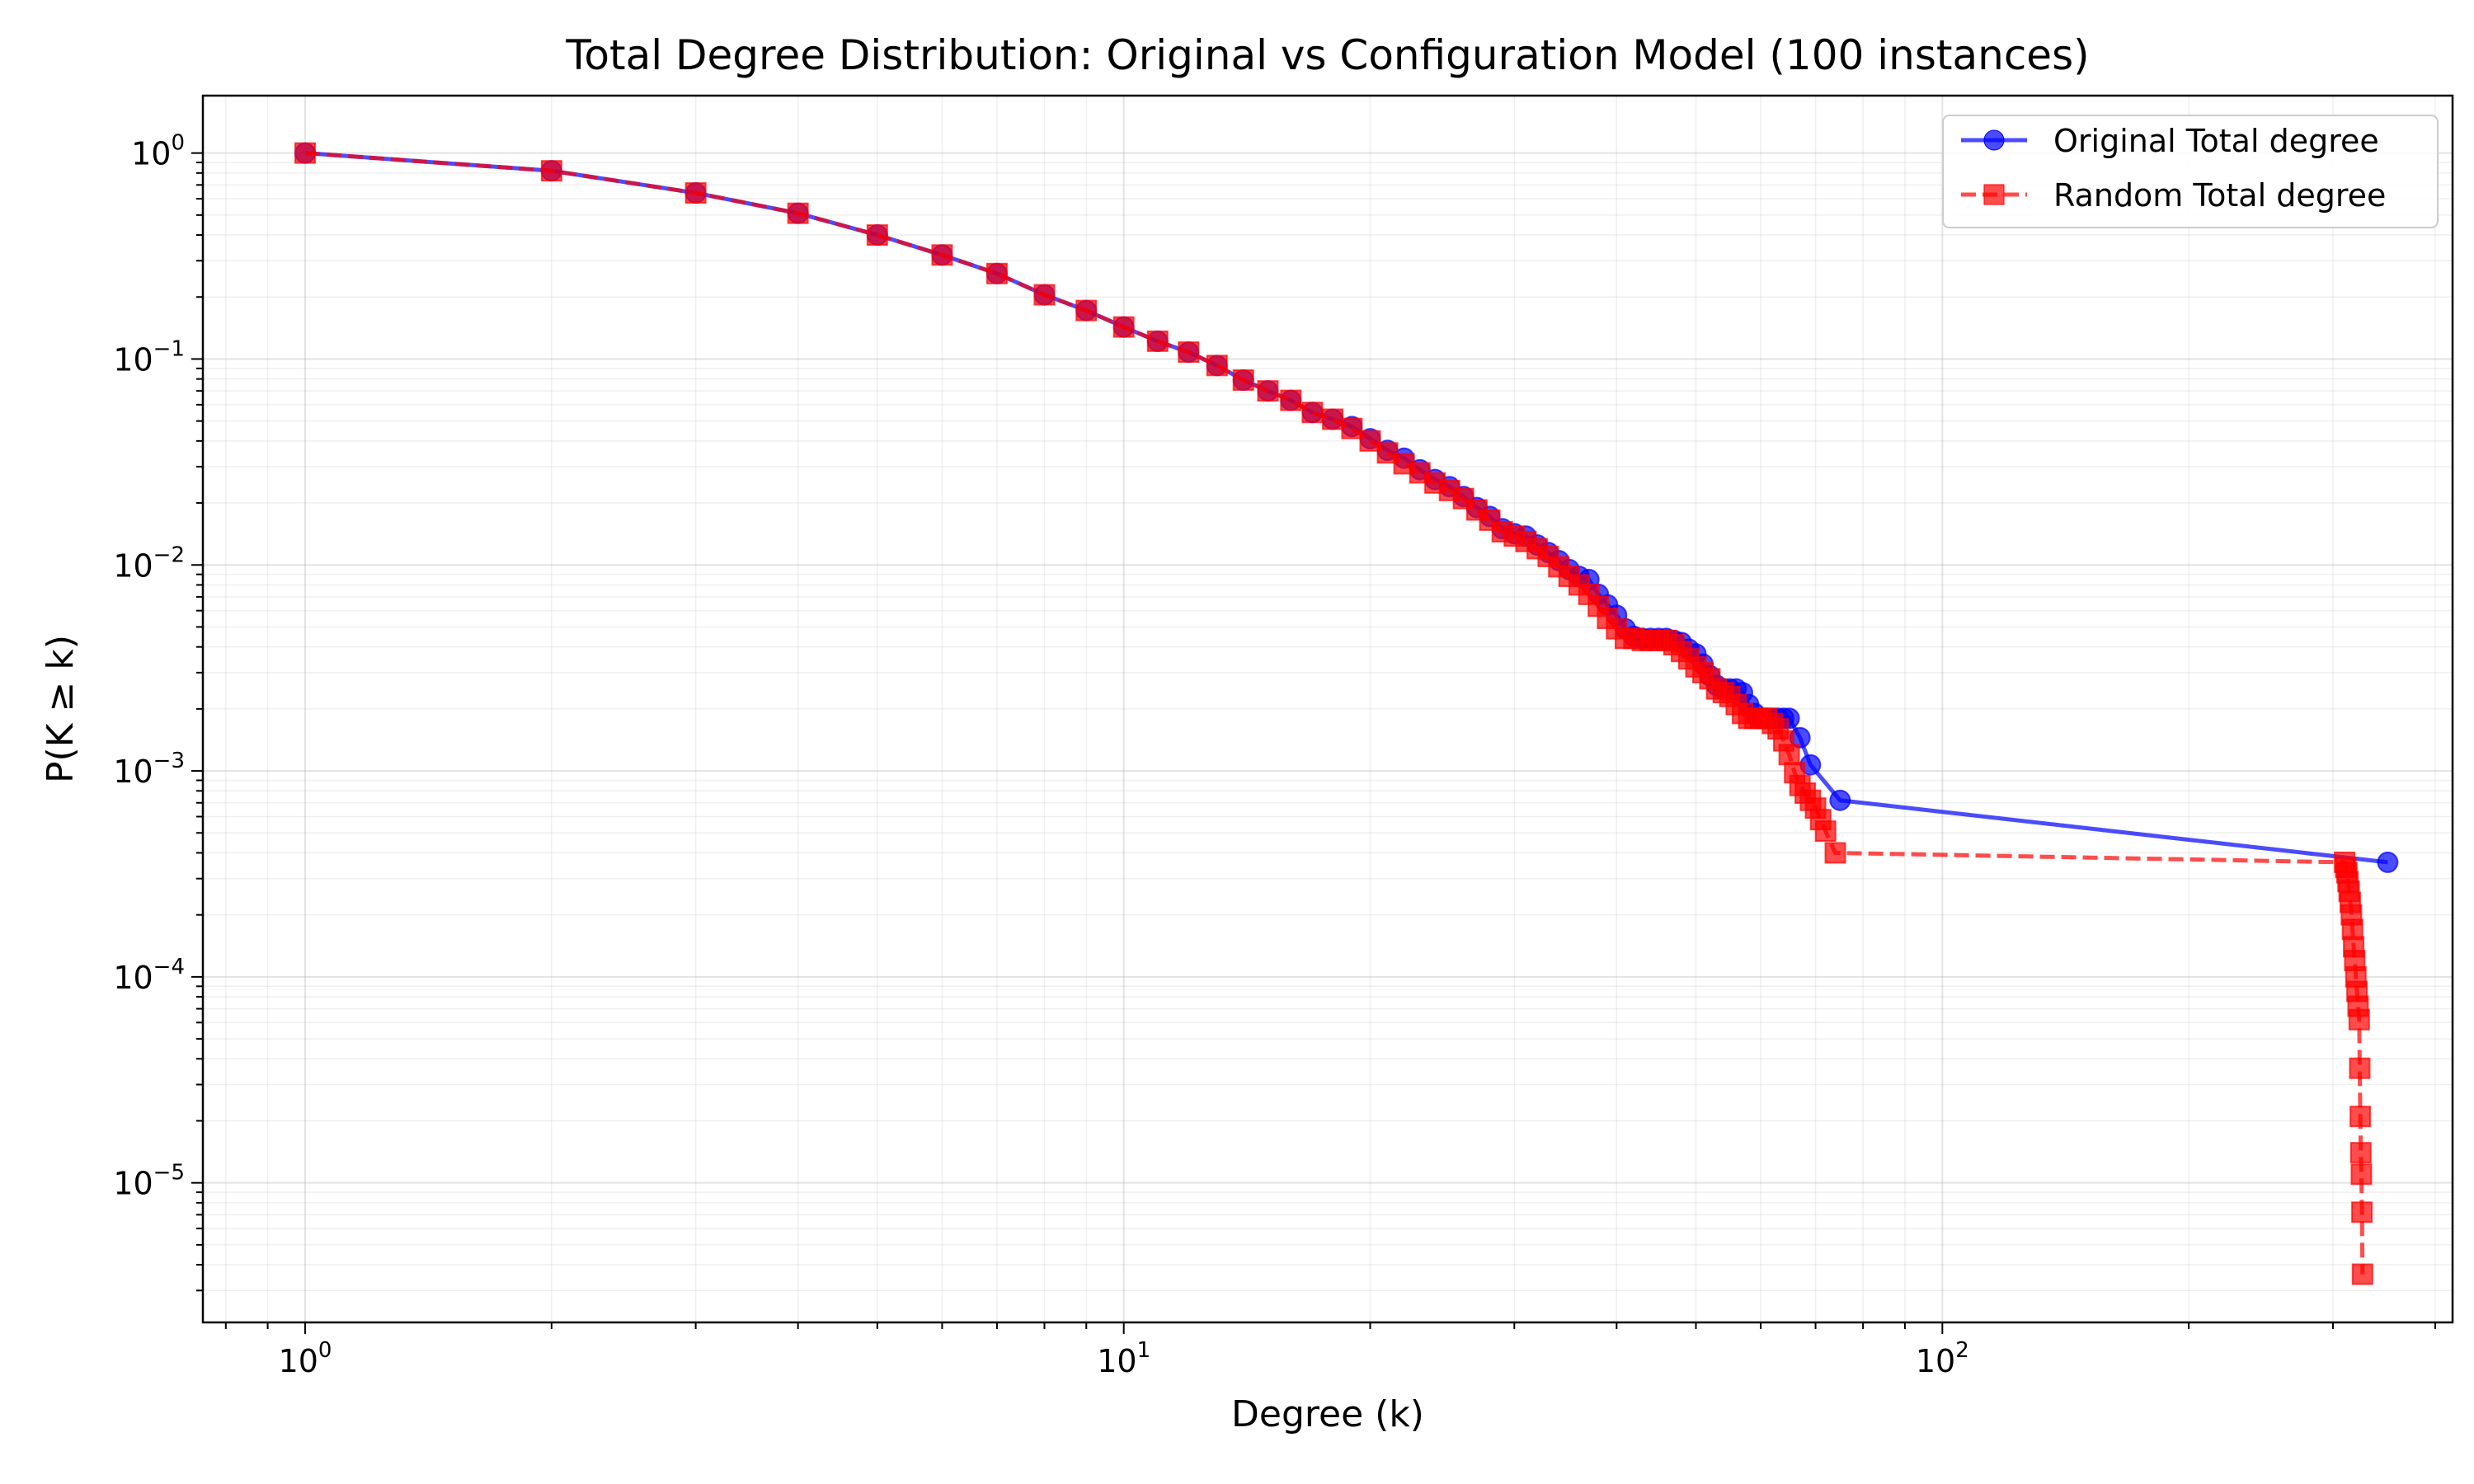  I want to click on y-tick-label: 10⁰, so click(158, 151).